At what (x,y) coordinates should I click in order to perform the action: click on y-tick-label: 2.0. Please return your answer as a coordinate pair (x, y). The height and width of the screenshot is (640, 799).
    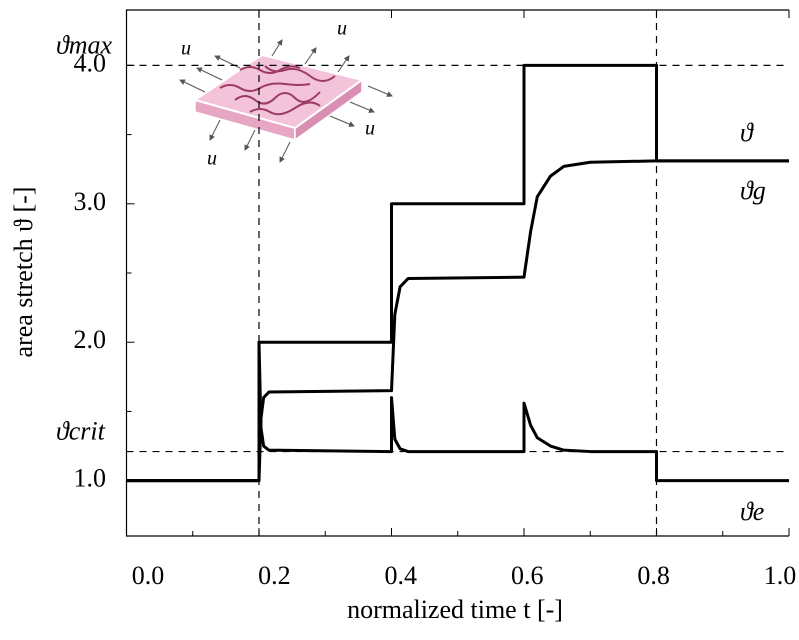
    Looking at the image, I should click on (90, 339).